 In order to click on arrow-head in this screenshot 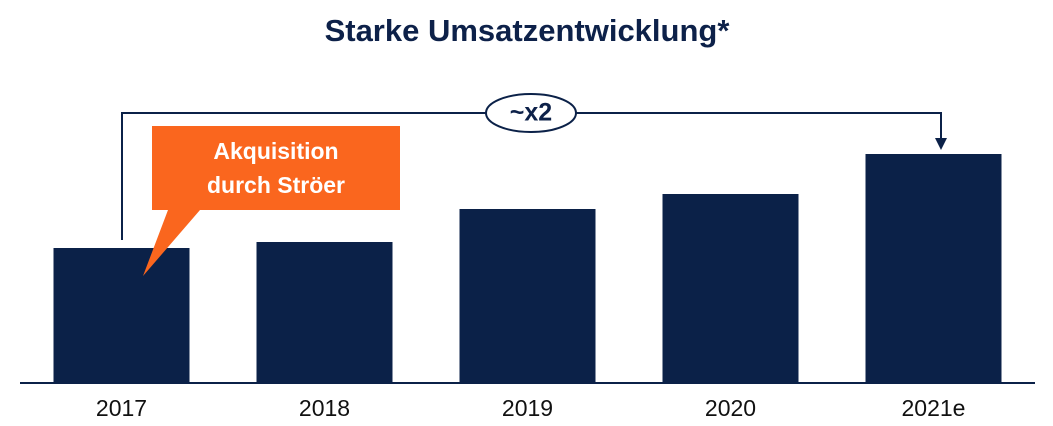, I will do `click(941, 144)`.